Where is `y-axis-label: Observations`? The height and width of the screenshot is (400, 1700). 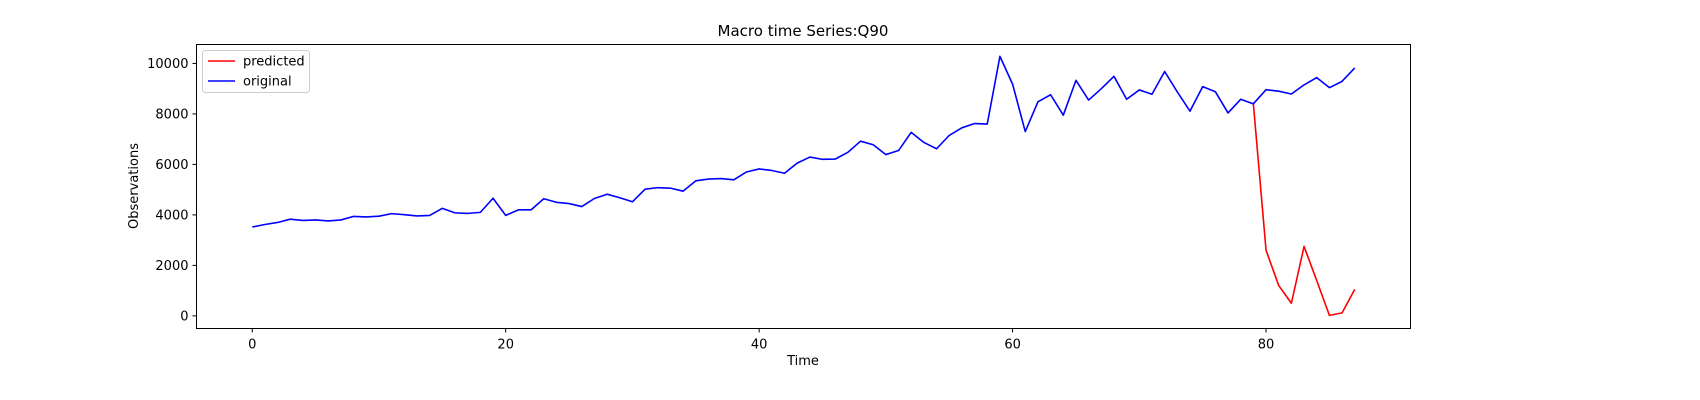 y-axis-label: Observations is located at coordinates (134, 186).